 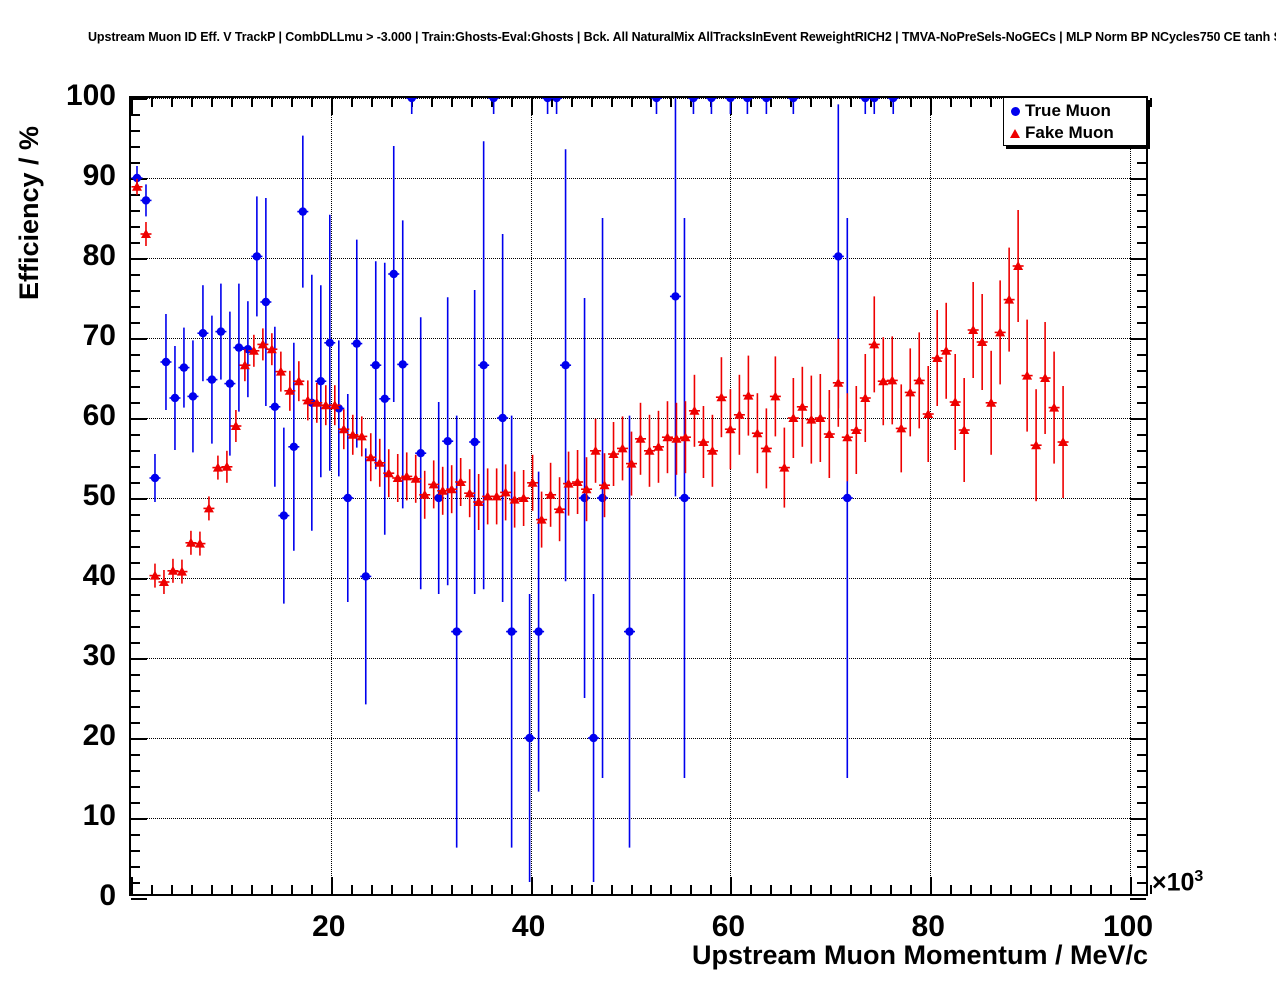 I want to click on legend-item-fake-muon: Fake Muon, so click(x=1077, y=133).